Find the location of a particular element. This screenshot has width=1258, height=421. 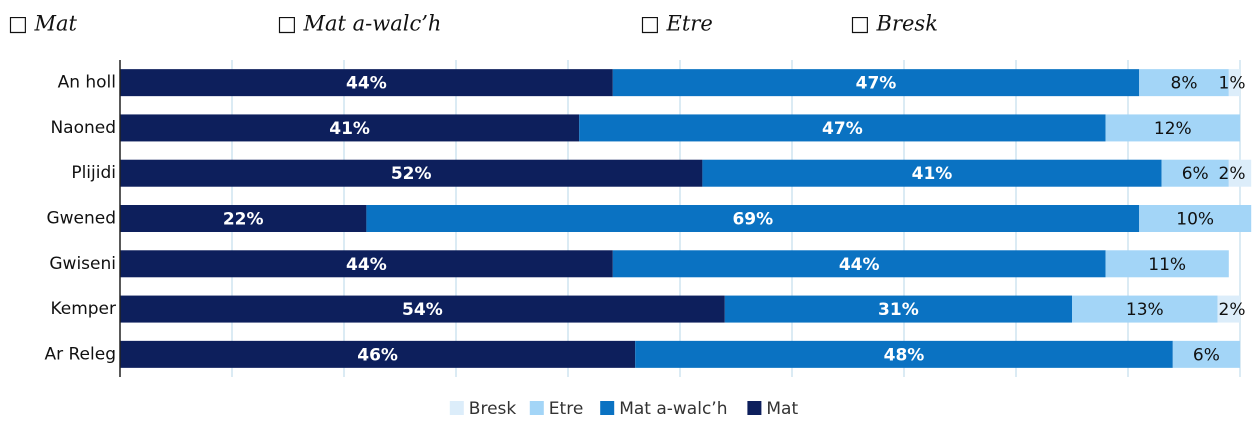

data-label: 22% is located at coordinates (243, 220).